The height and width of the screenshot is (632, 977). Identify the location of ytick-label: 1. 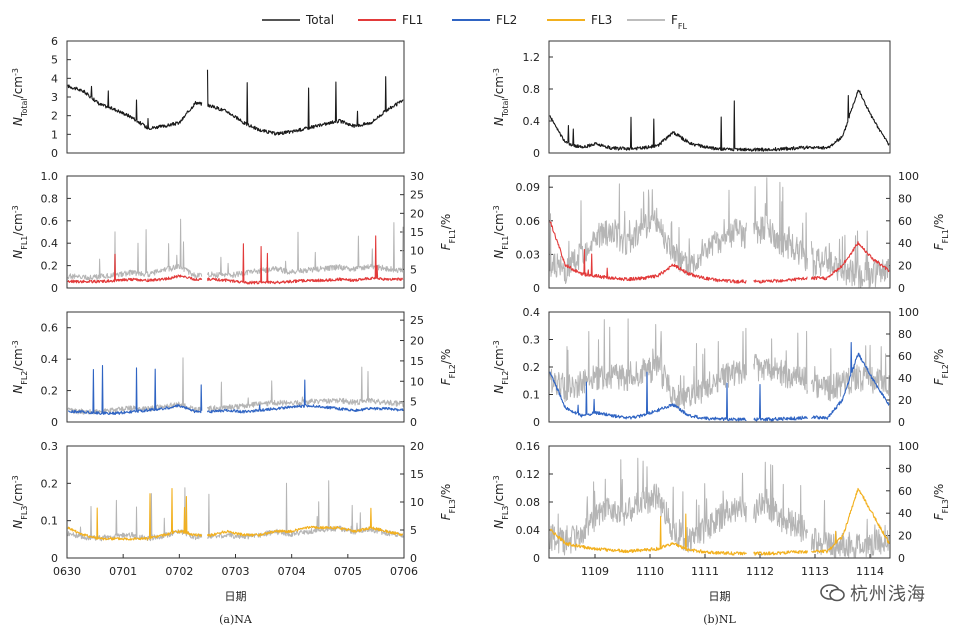
(54, 134).